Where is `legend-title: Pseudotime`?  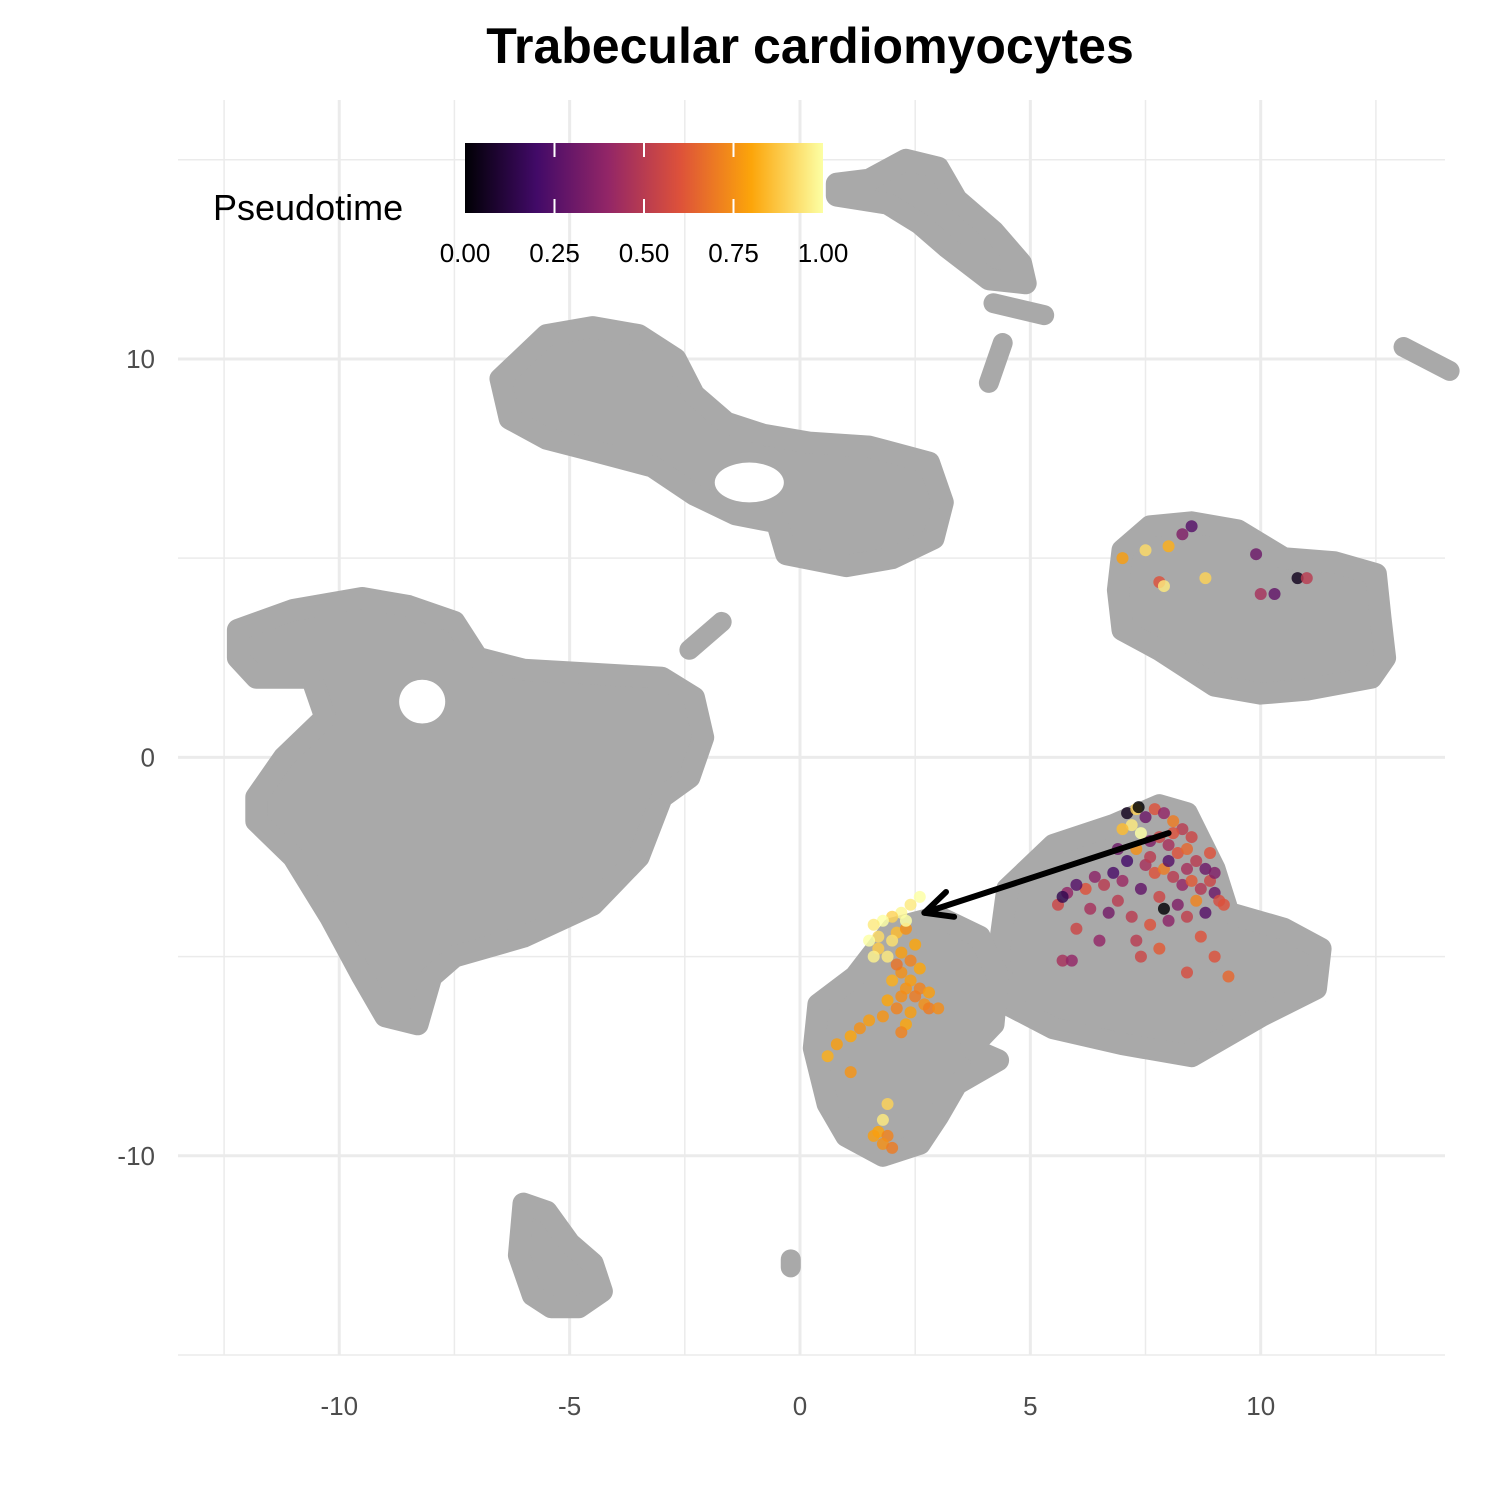
legend-title: Pseudotime is located at coordinates (308, 207).